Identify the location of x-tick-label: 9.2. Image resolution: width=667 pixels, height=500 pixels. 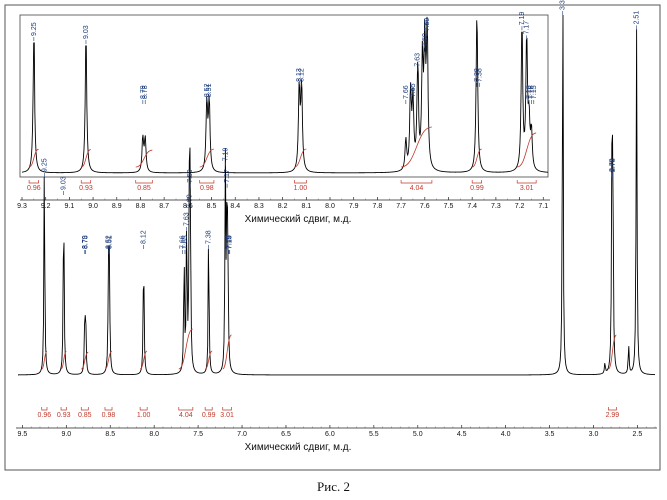
(46, 206).